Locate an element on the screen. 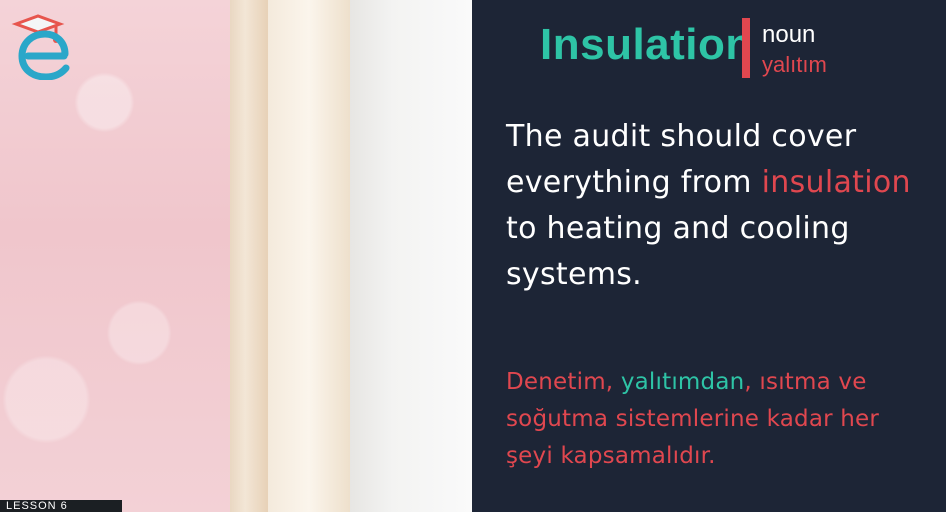  example-text-before: The audit should cover everything from is located at coordinates (681, 159).